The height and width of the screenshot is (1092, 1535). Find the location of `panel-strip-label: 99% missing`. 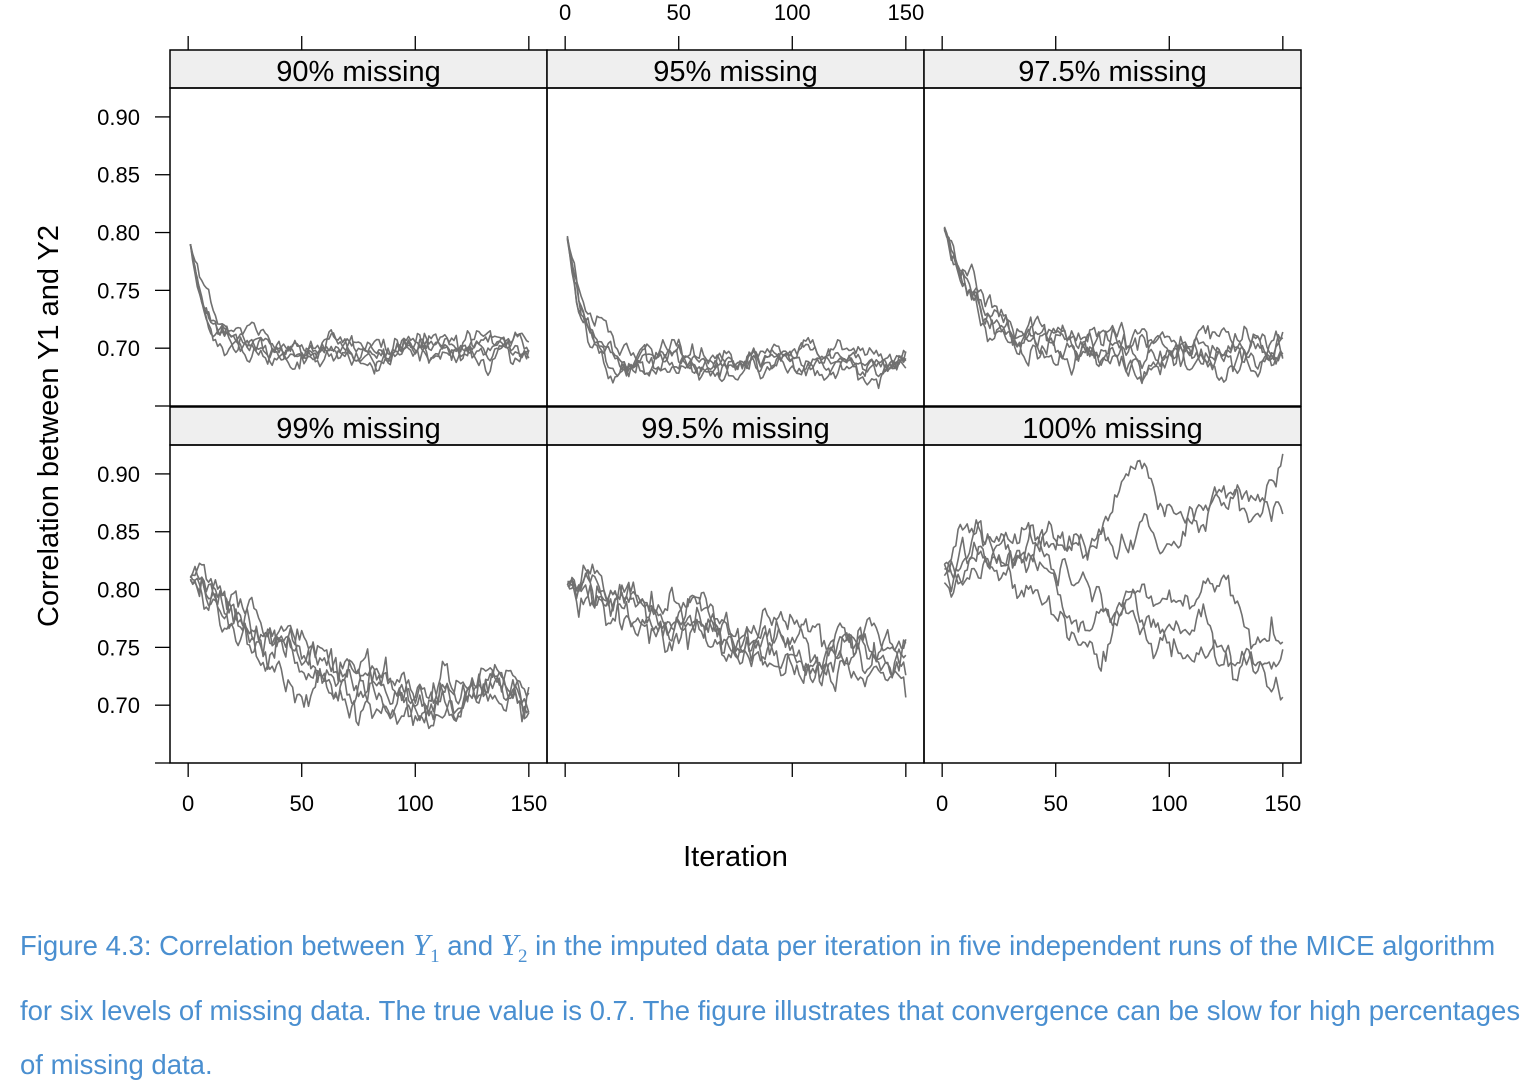

panel-strip-label: 99% missing is located at coordinates (358, 429).